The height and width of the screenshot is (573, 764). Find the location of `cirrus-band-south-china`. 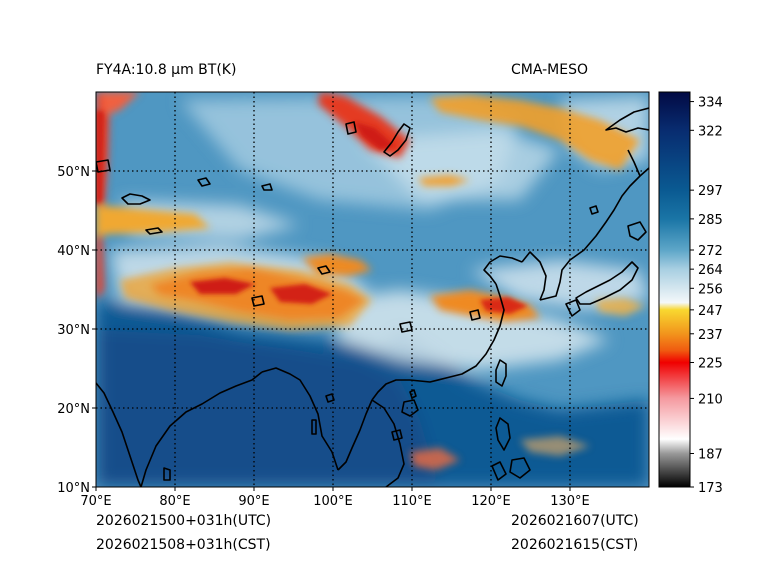

cirrus-band-south-china is located at coordinates (470, 330).